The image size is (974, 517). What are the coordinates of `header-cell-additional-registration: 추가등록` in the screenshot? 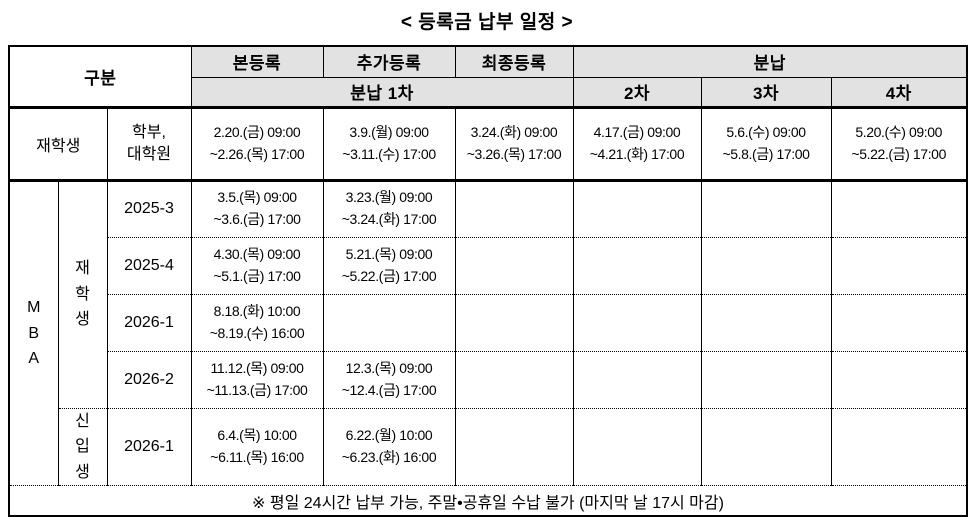 It's located at (389, 61).